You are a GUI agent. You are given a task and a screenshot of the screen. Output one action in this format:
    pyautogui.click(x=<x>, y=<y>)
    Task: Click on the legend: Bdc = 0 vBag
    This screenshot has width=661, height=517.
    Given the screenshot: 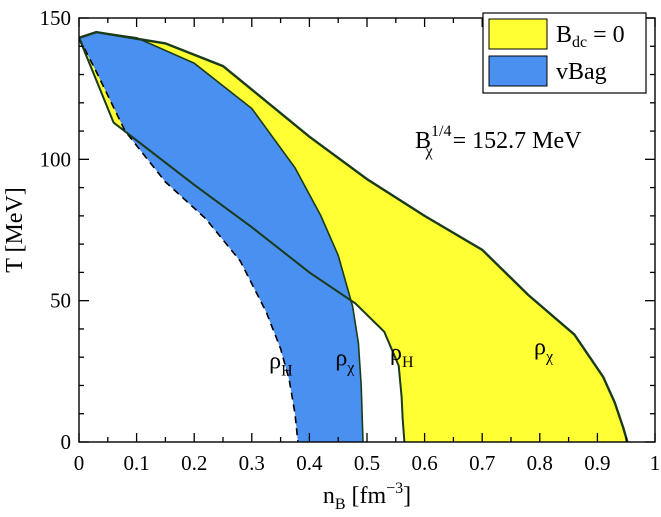 What is the action you would take?
    pyautogui.click(x=564, y=53)
    